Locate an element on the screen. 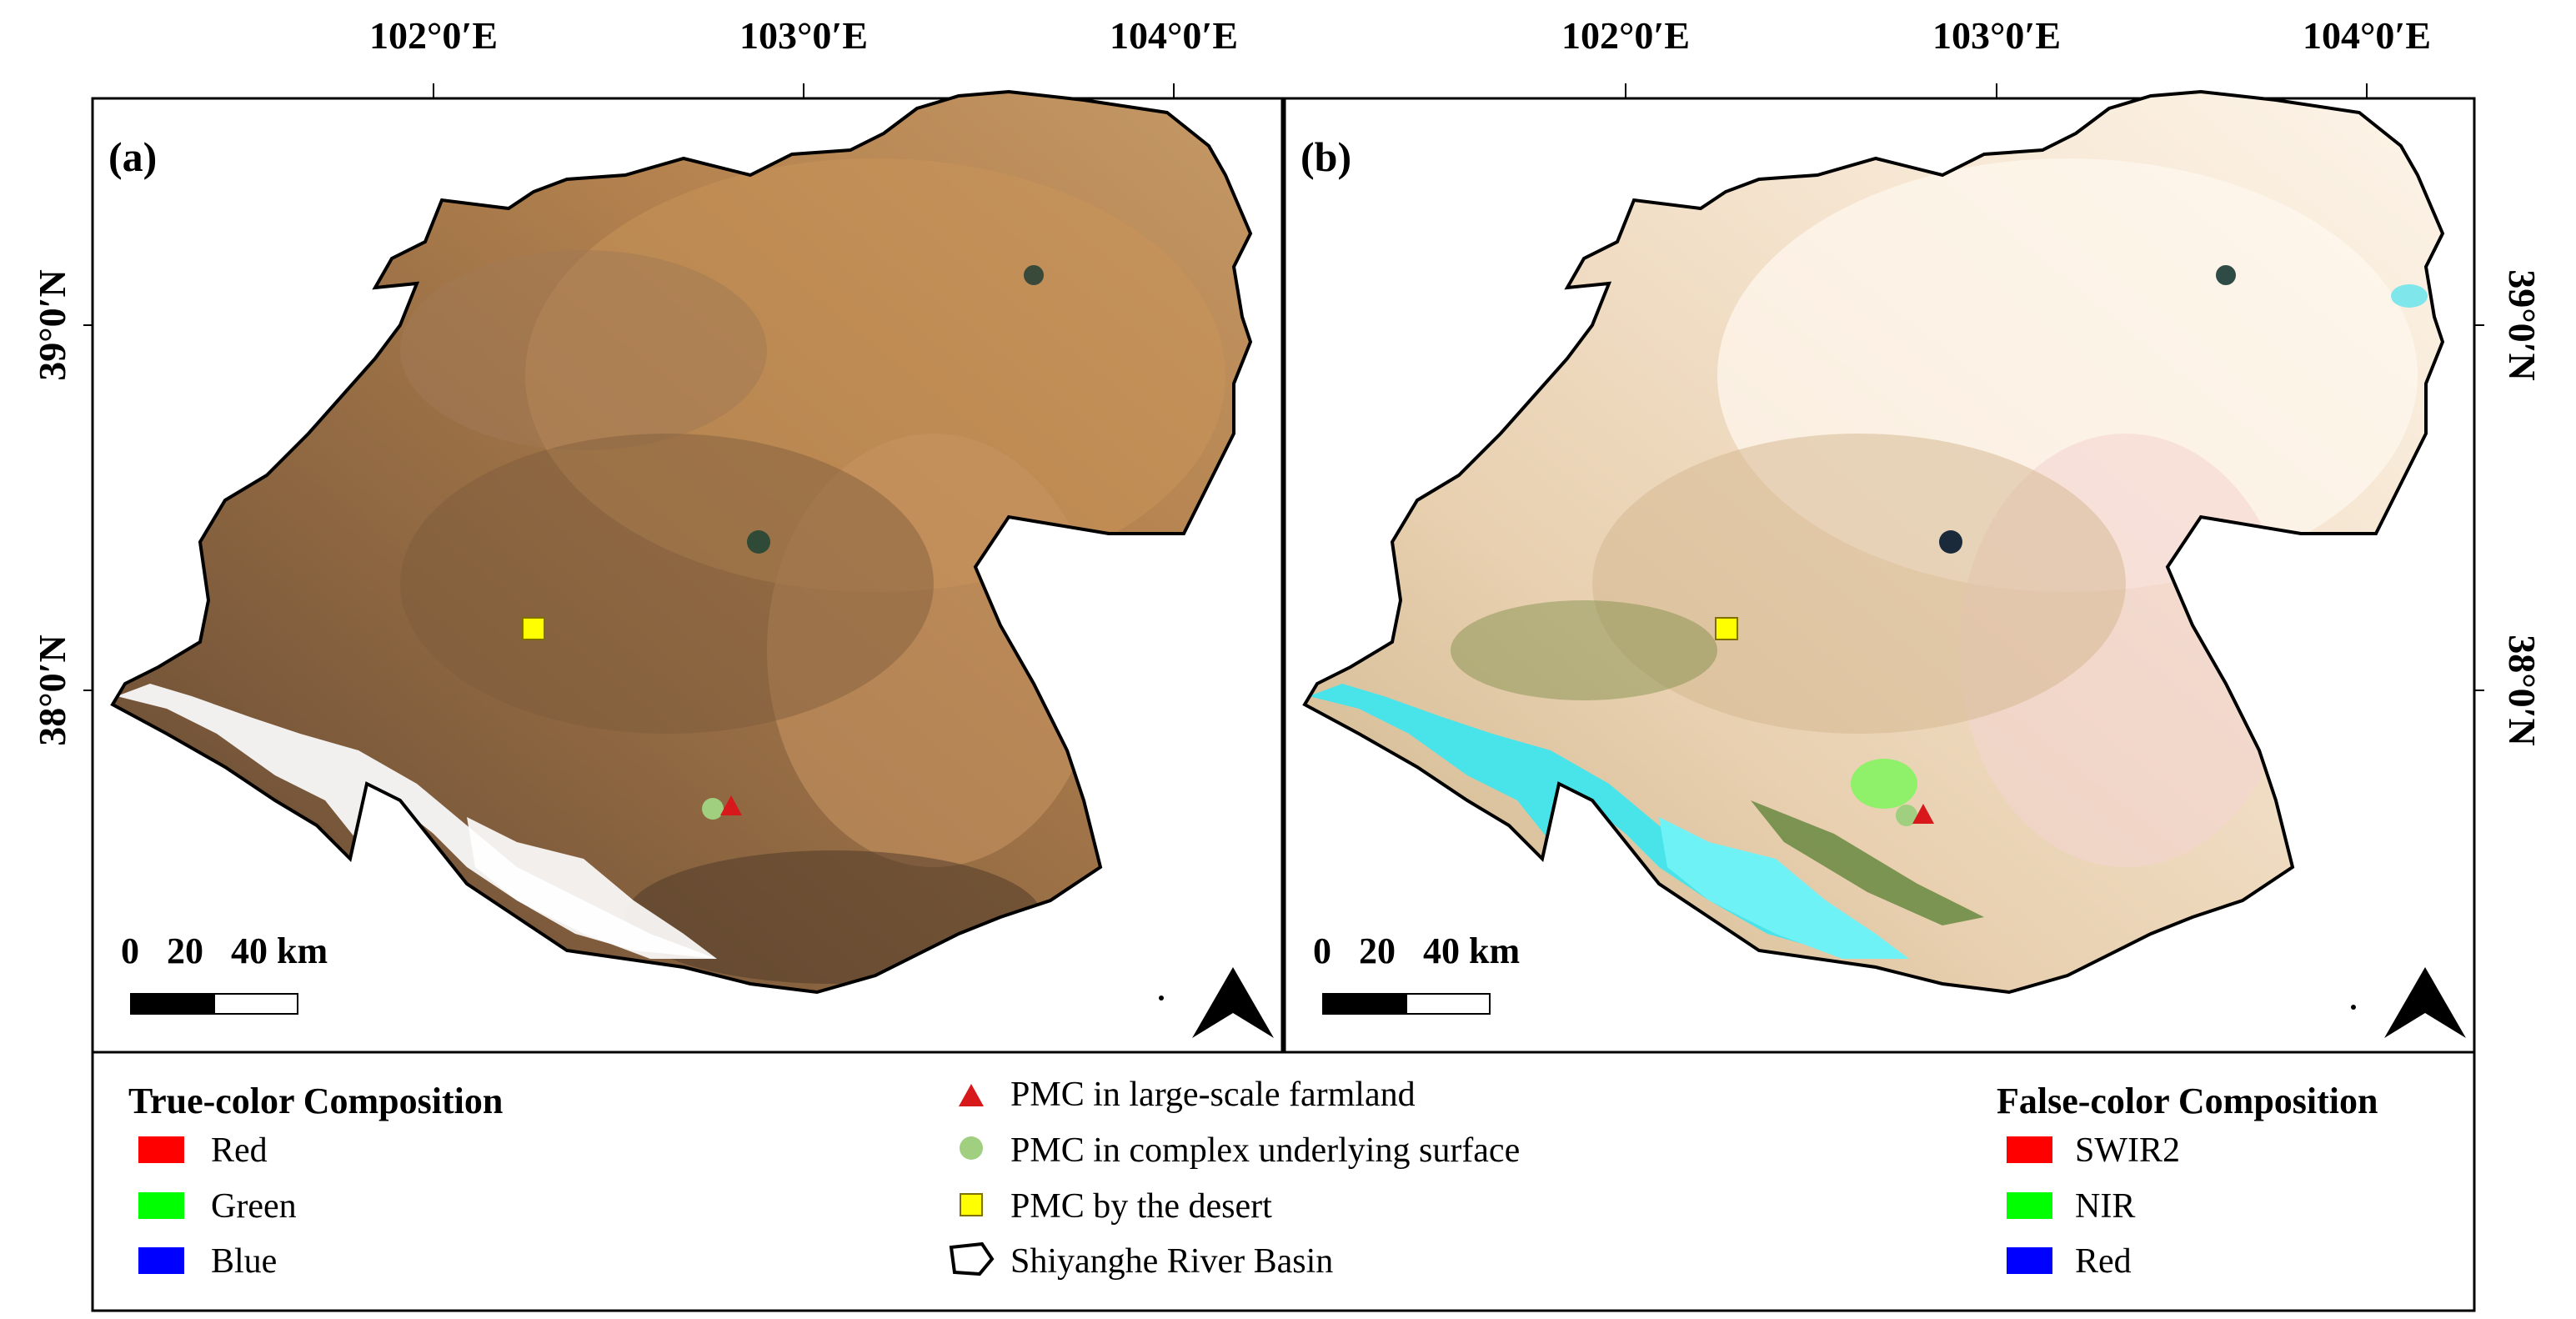 The height and width of the screenshot is (1319, 2576). lat-label-39-right: 39°0′N is located at coordinates (2522, 325).